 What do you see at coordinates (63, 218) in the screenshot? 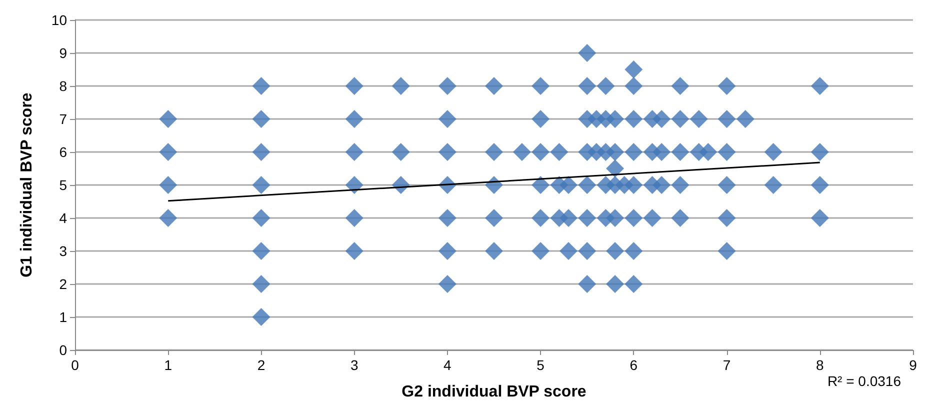
I see `y-tick-label: 4` at bounding box center [63, 218].